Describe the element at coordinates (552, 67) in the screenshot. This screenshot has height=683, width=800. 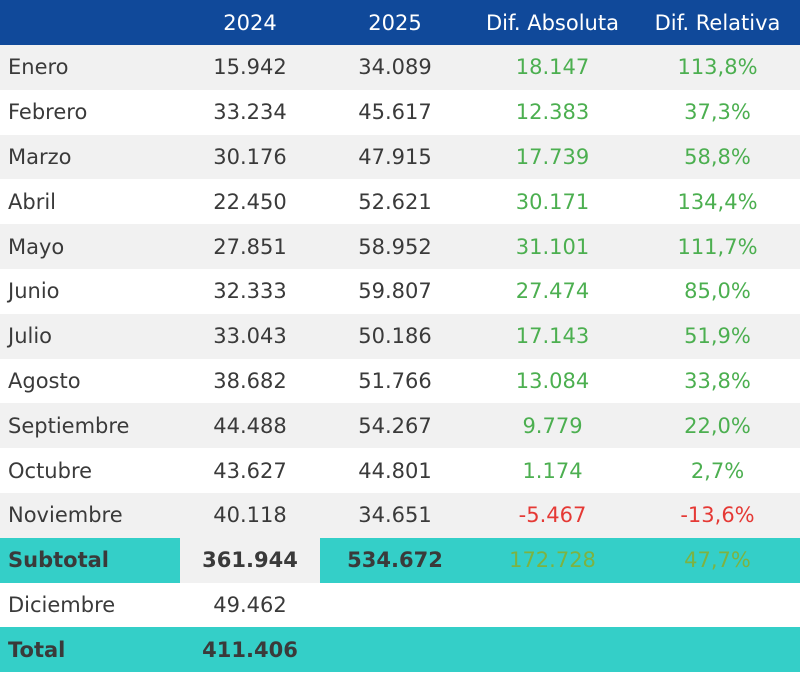
I see `abs-diff-cell: 18.147` at that location.